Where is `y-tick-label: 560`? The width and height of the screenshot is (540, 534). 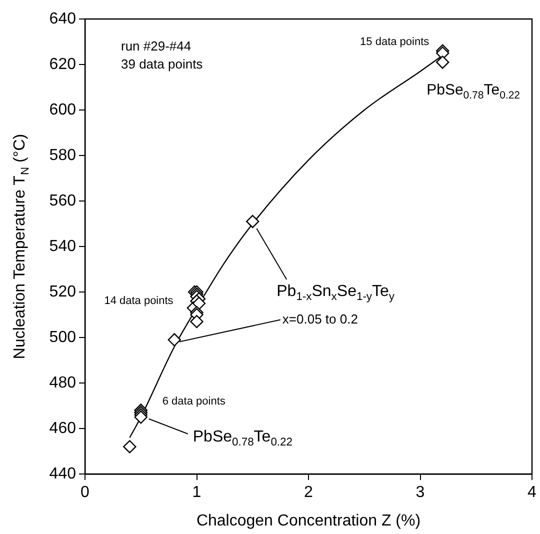 y-tick-label: 560 is located at coordinates (62, 201).